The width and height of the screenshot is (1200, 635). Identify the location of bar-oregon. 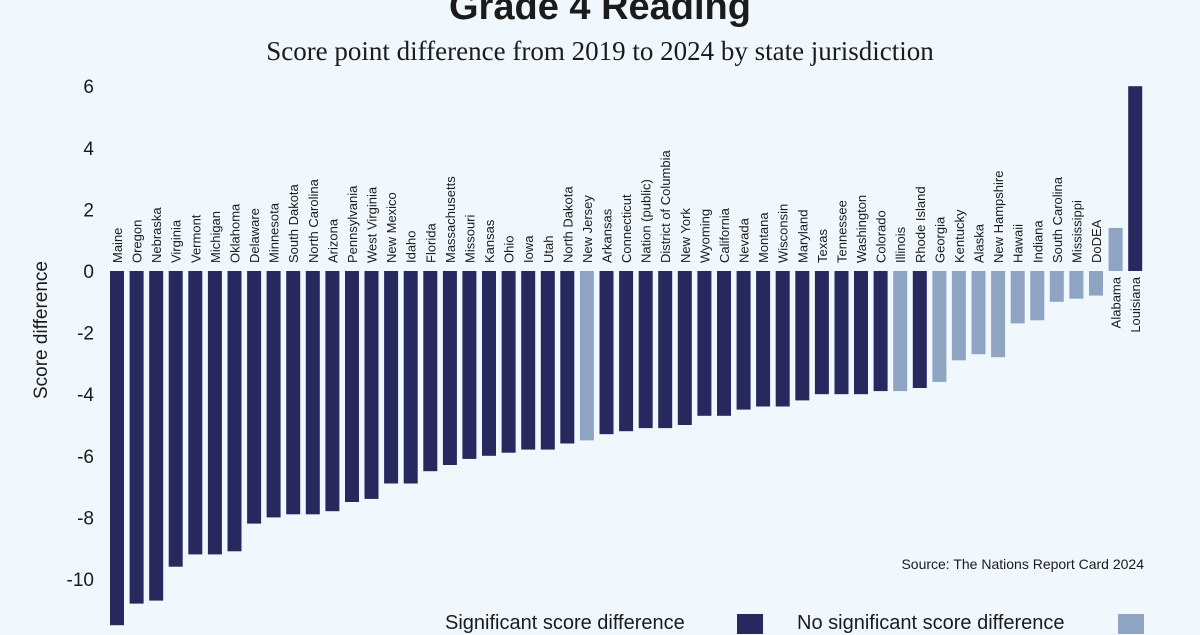
(136, 437).